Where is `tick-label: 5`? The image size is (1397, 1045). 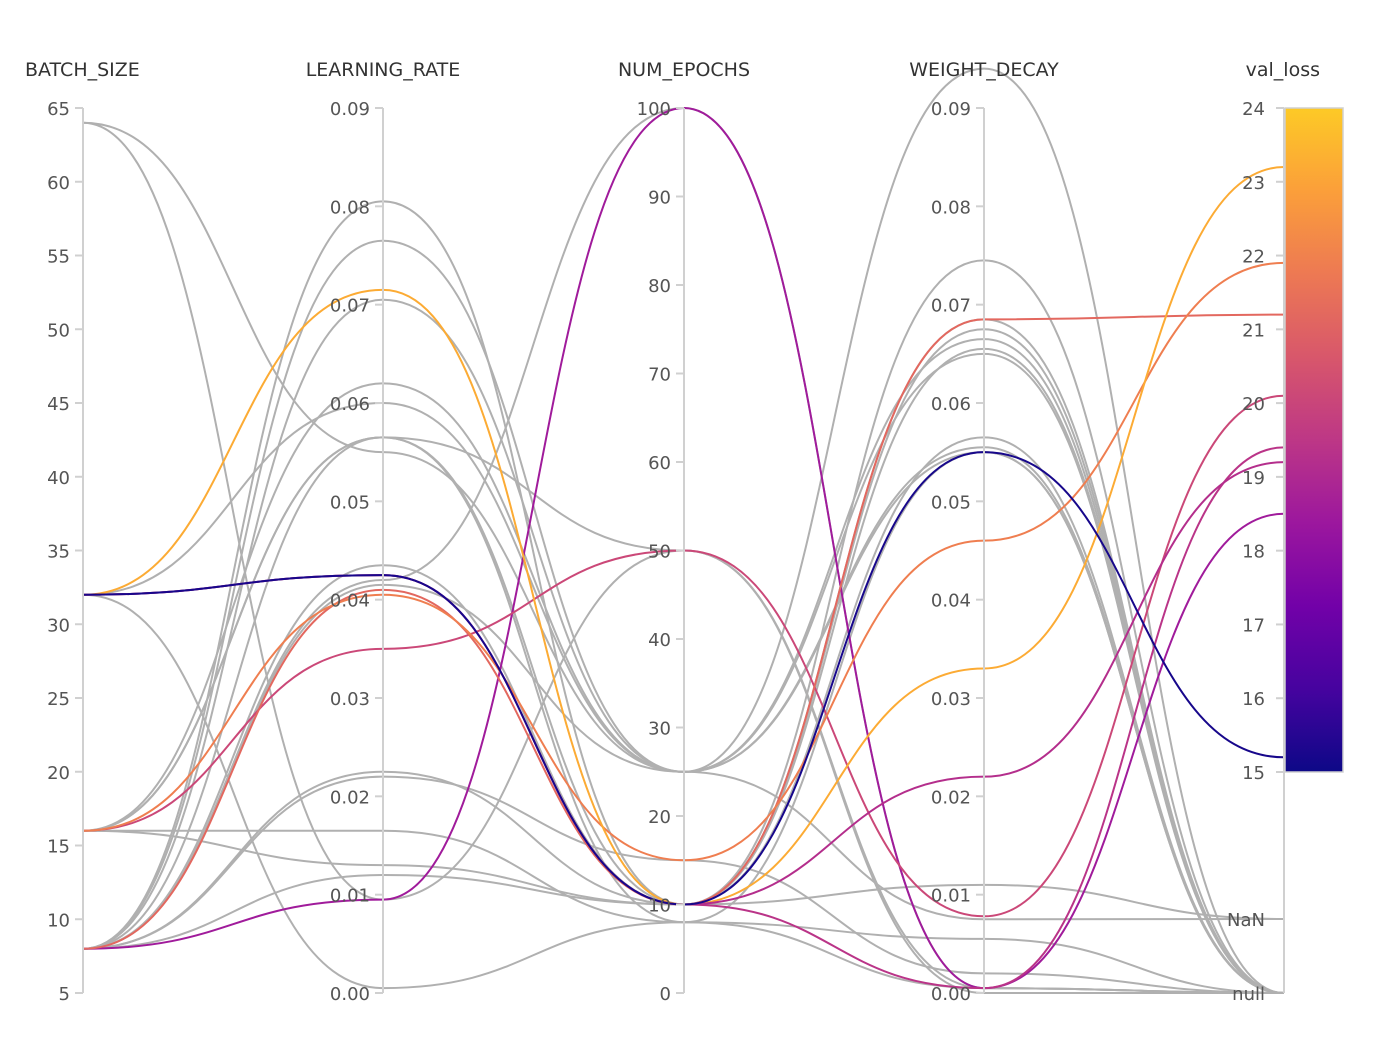 tick-label: 5 is located at coordinates (64, 994).